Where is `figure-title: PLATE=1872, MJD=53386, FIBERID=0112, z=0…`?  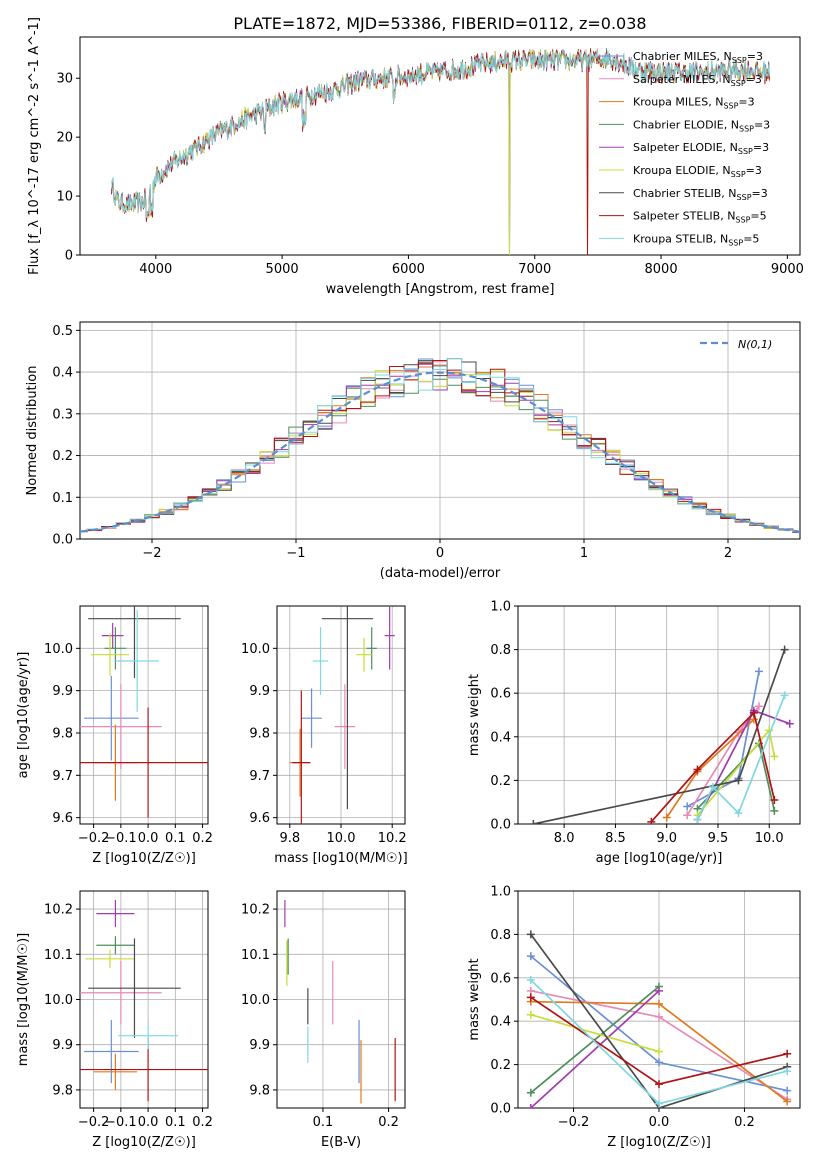
figure-title: PLATE=1872, MJD=53386, FIBERID=0112, z=0… is located at coordinates (439, 23).